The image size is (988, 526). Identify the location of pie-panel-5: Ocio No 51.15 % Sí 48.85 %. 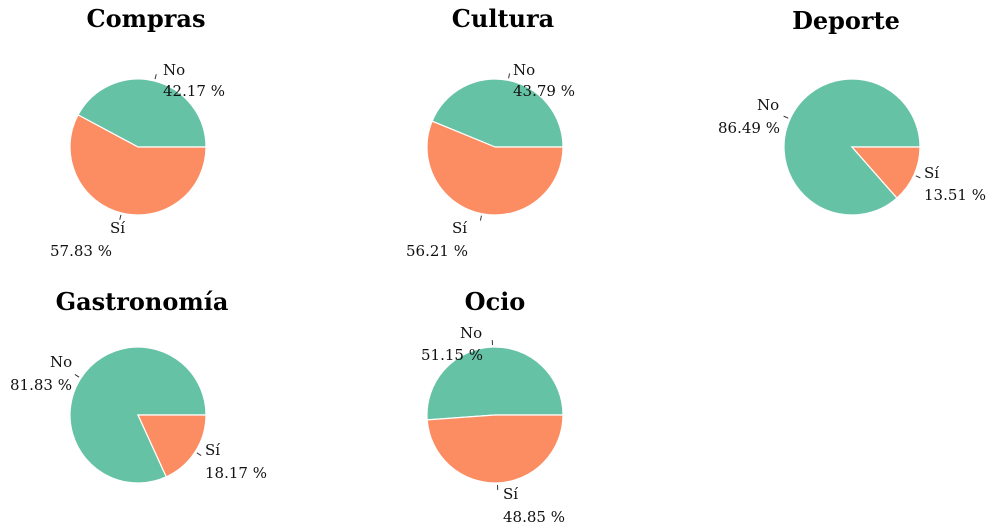
(493, 406).